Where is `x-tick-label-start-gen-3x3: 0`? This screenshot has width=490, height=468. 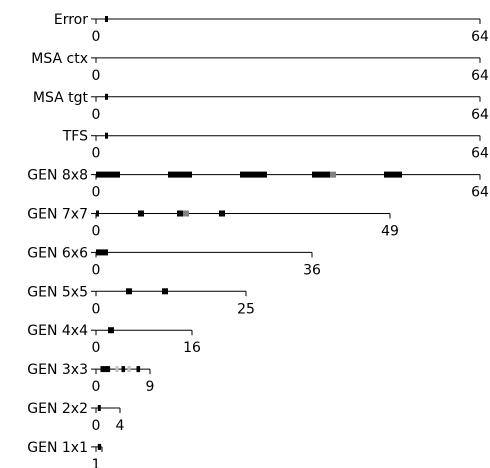
x-tick-label-start-gen-3x3: 0 is located at coordinates (96, 387).